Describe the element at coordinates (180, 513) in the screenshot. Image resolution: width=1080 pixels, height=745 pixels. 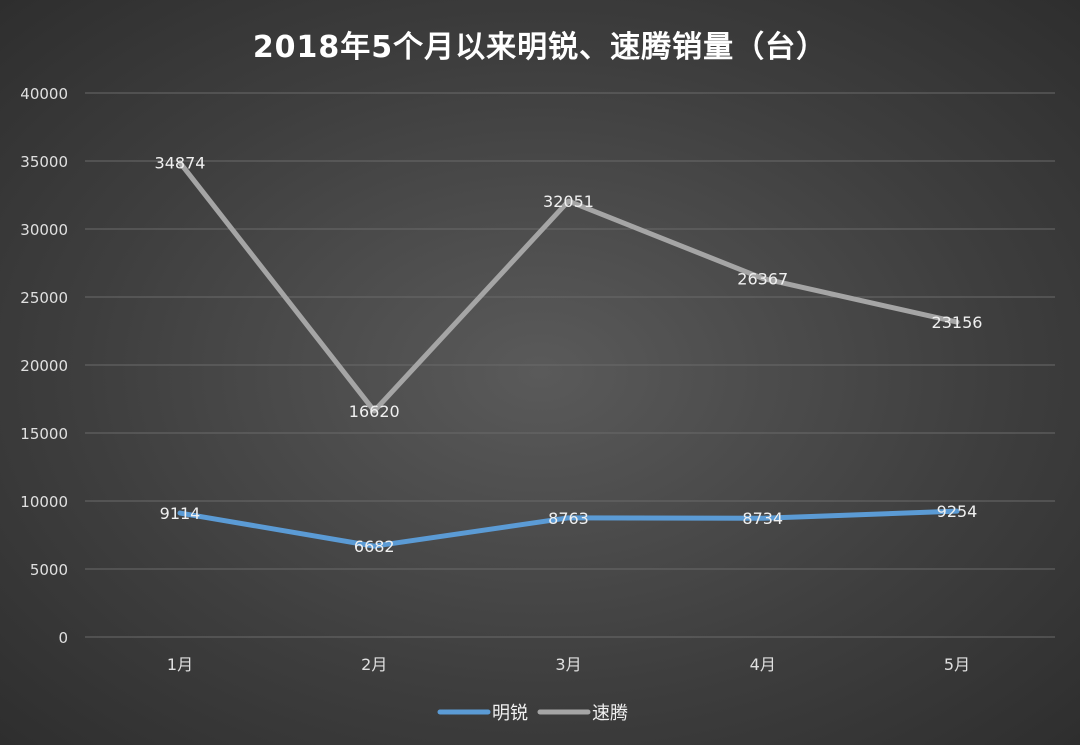
I see `data-label: 9114` at that location.